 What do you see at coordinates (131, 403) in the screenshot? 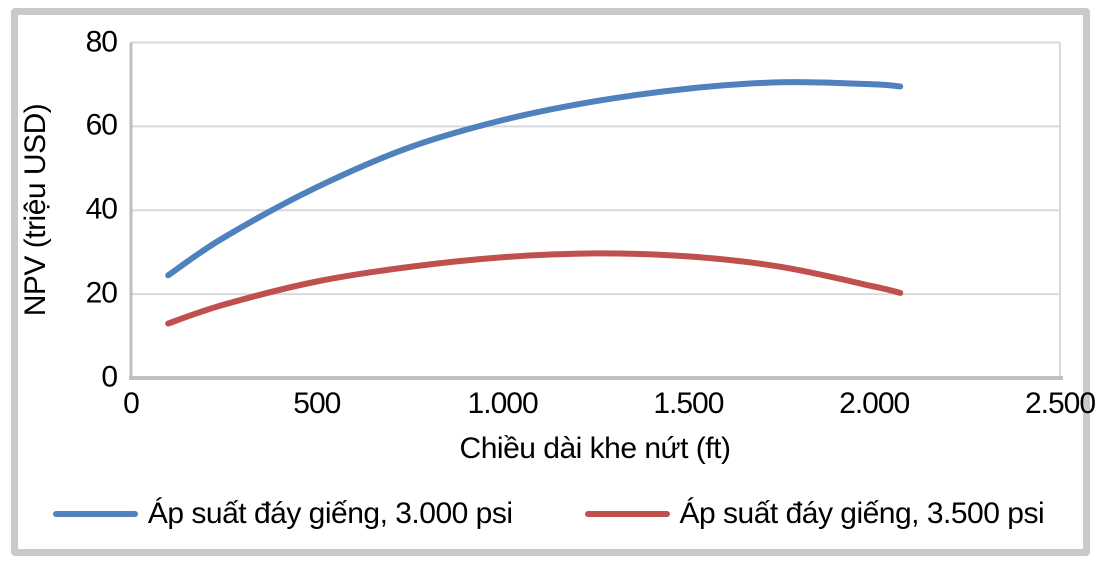
I see `x-tick-0: 0` at bounding box center [131, 403].